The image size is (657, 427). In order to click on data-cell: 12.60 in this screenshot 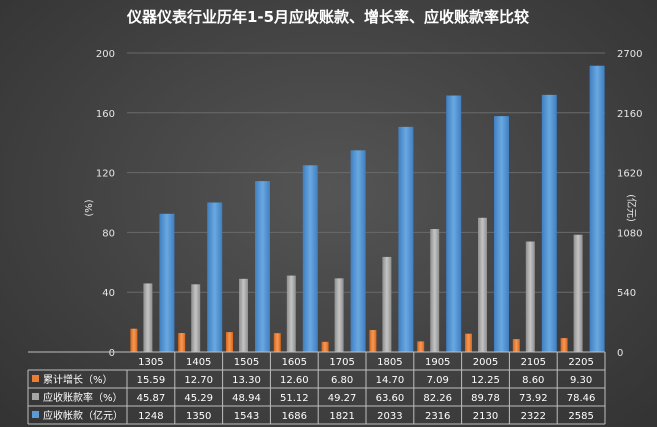, I will do `click(294, 380)`.